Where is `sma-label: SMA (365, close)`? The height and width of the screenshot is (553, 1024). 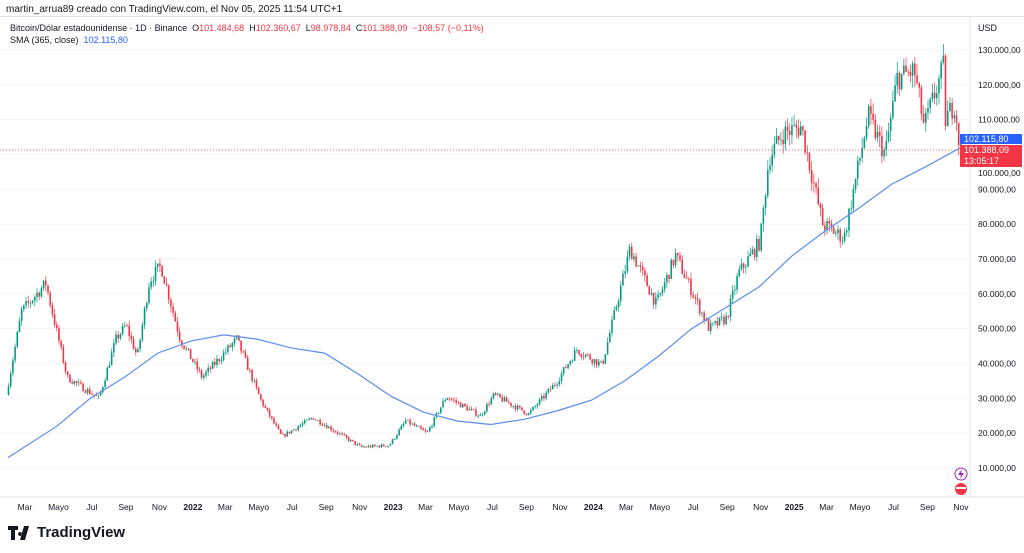
sma-label: SMA (365, close) is located at coordinates (44, 40).